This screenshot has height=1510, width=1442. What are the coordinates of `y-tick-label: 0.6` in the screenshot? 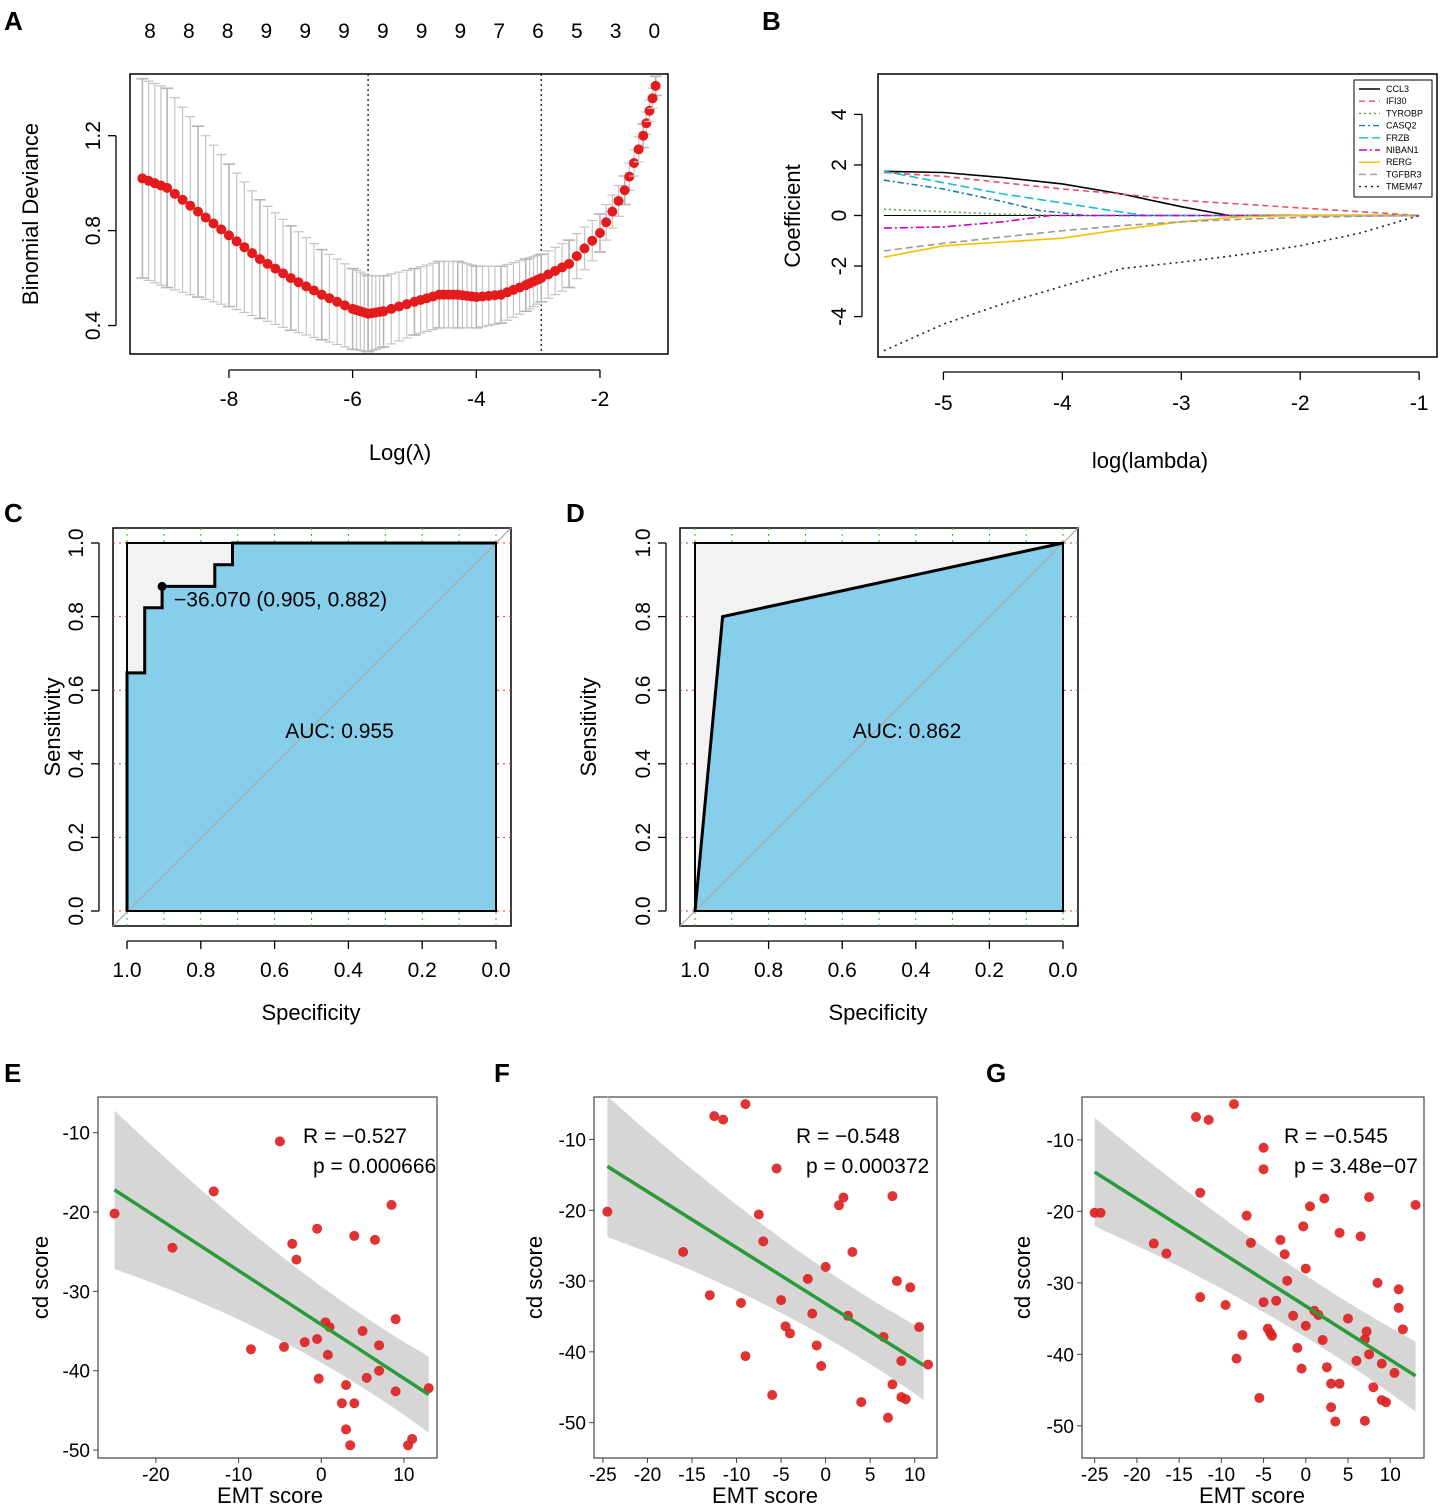 It's located at (76, 690).